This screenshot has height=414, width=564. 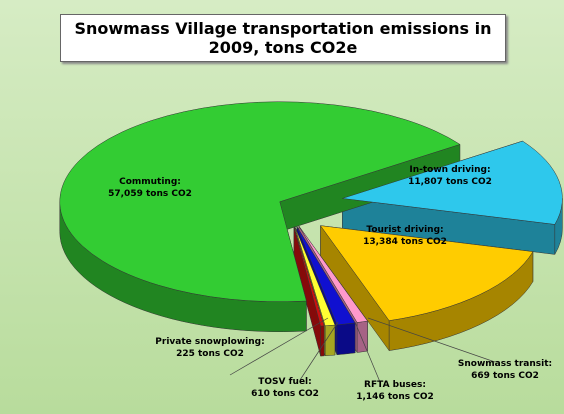 What do you see at coordinates (395, 397) in the screenshot?
I see `slice-value-label: 1,146 tons CO2` at bounding box center [395, 397].